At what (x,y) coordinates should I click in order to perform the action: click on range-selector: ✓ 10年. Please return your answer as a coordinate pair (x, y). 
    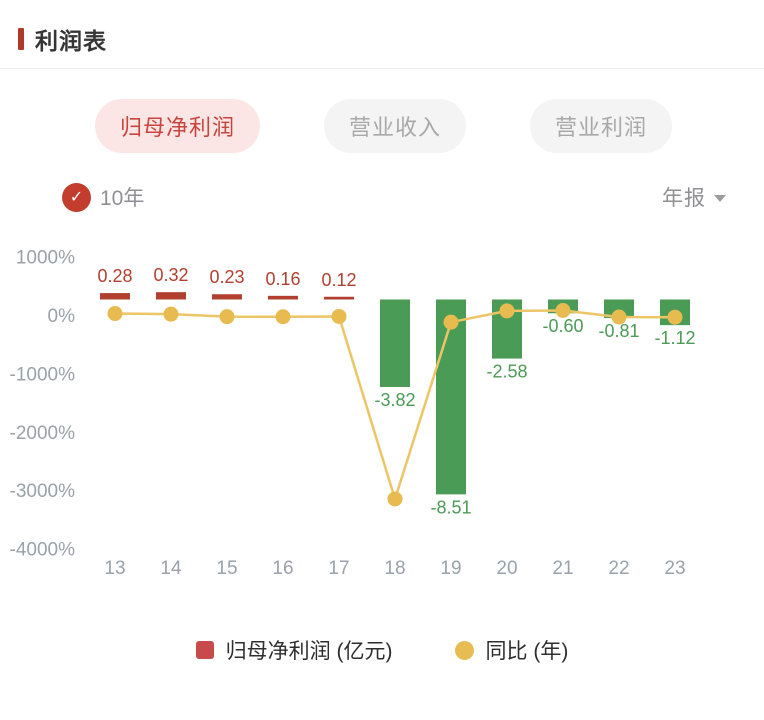
    Looking at the image, I should click on (103, 197).